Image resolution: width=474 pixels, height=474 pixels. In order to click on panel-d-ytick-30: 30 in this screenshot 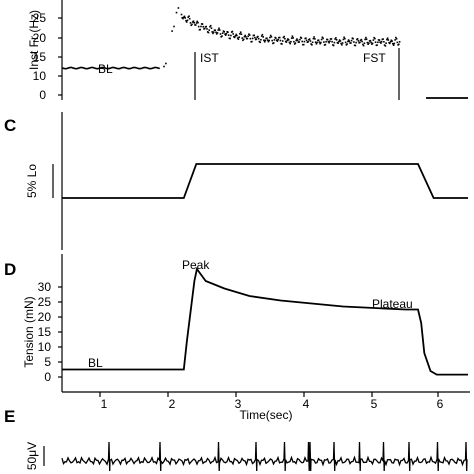, I will do `click(45, 287)`.